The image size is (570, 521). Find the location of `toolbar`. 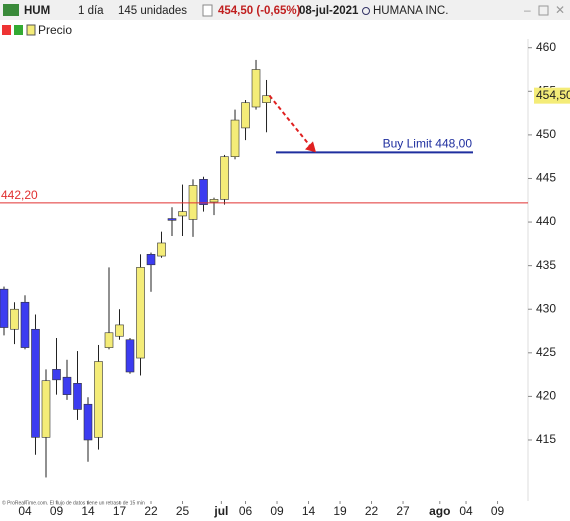

toolbar is located at coordinates (285, 10).